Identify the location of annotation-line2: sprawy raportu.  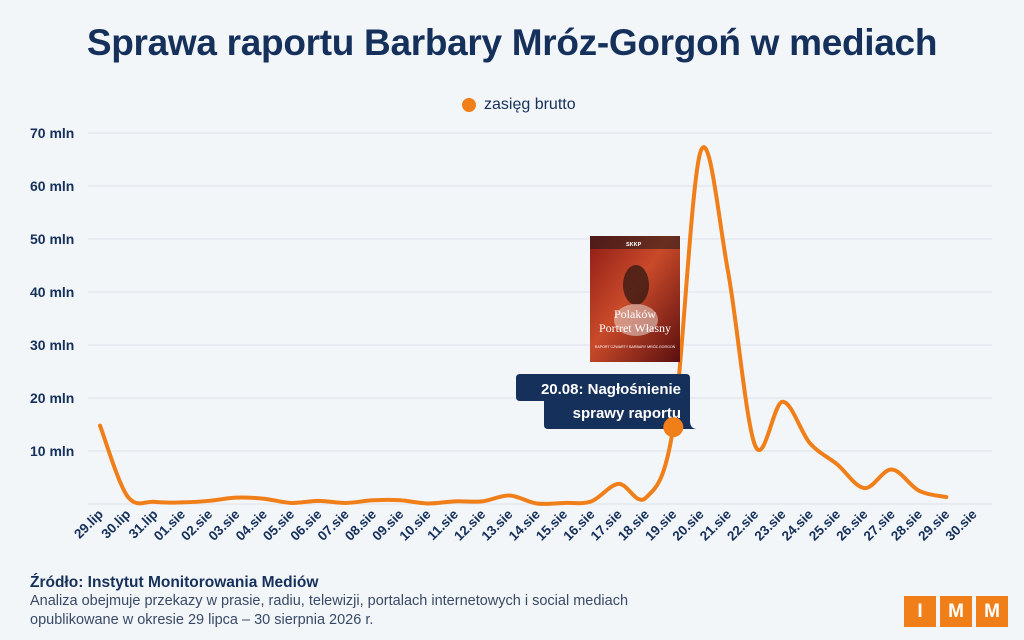
(627, 413).